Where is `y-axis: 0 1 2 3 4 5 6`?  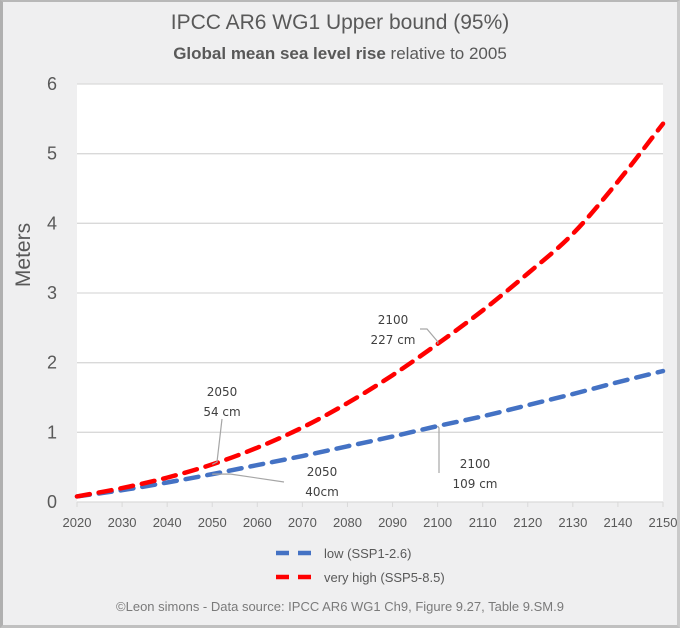 y-axis: 0 1 2 3 4 5 6 is located at coordinates (52, 293).